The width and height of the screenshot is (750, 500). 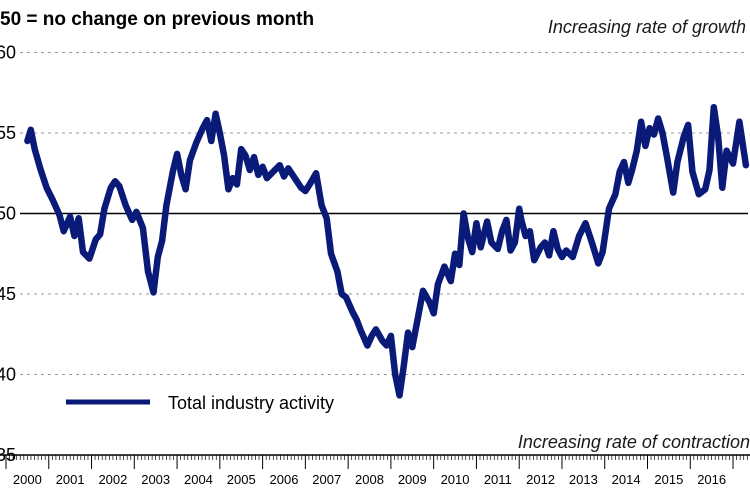 I want to click on y-tick-label: 40, so click(x=8, y=375).